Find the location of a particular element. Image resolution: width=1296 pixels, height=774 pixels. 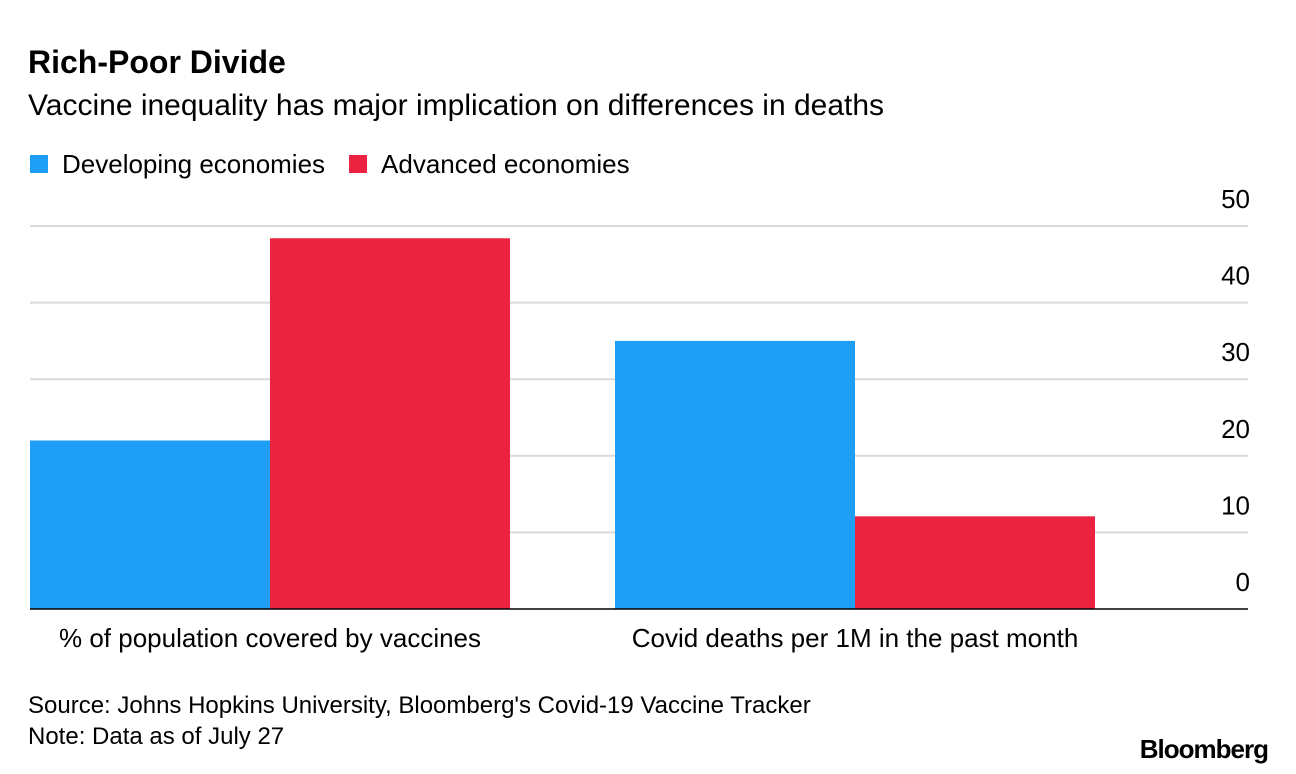

y-tick-label: 30 is located at coordinates (1235, 352).